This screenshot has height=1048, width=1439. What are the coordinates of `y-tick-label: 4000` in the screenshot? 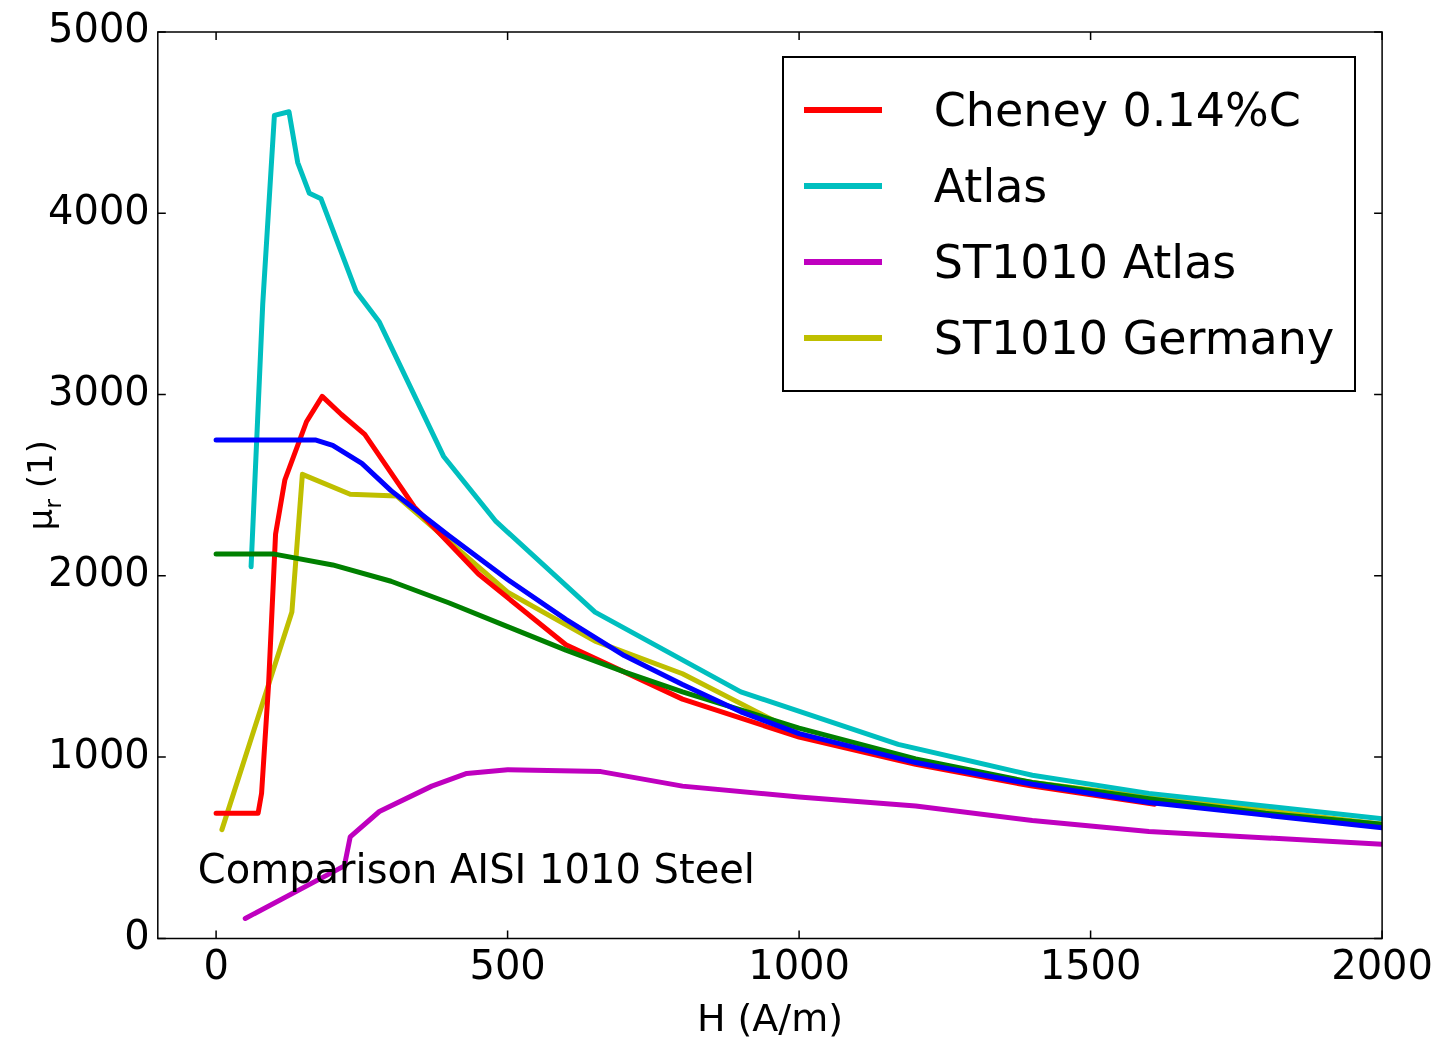 It's located at (99, 209).